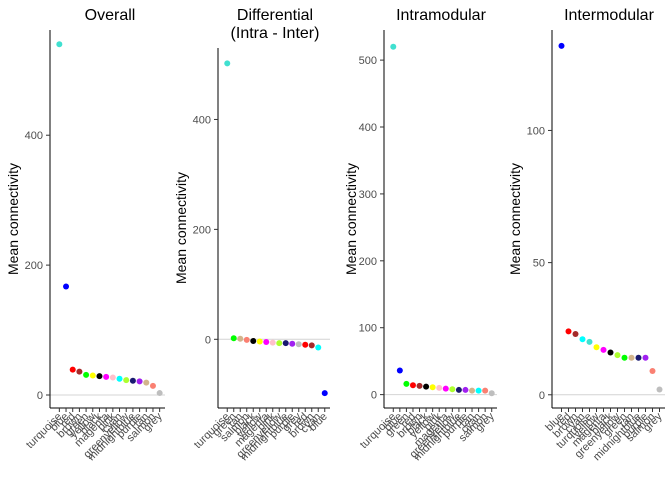  What do you see at coordinates (275, 33) in the screenshot?
I see `panel-title: (Intra - Inter)` at bounding box center [275, 33].